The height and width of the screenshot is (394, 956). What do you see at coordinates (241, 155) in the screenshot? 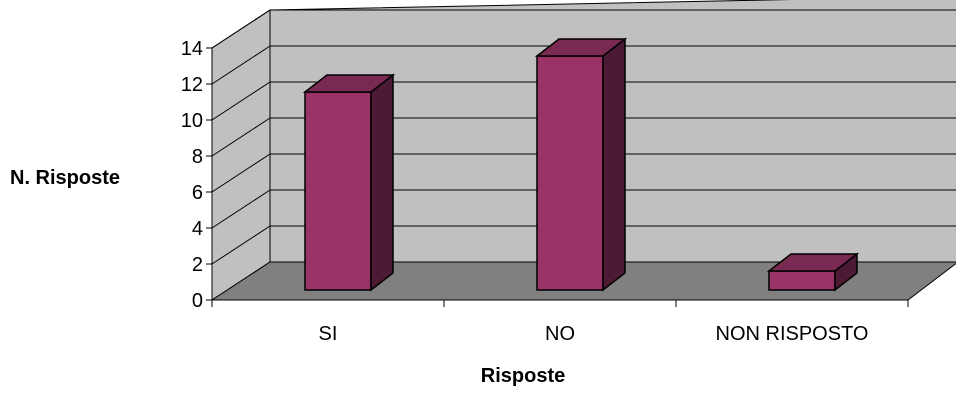
I see `side-wall` at bounding box center [241, 155].